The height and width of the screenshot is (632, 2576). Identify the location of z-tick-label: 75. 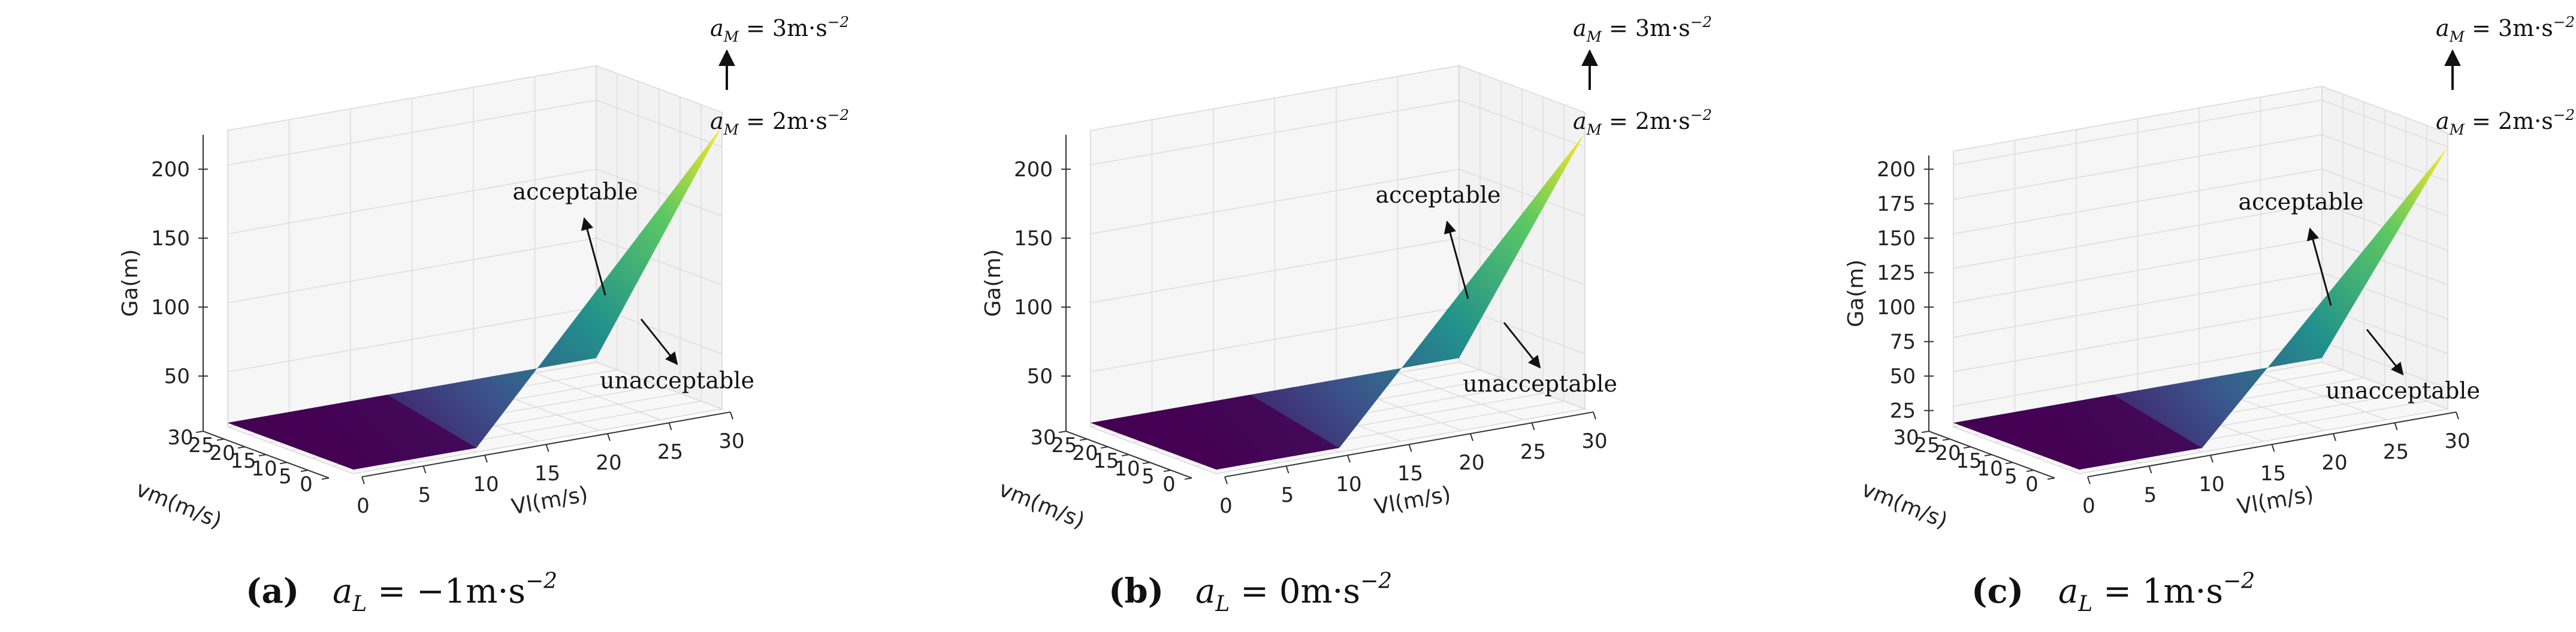
(1903, 342).